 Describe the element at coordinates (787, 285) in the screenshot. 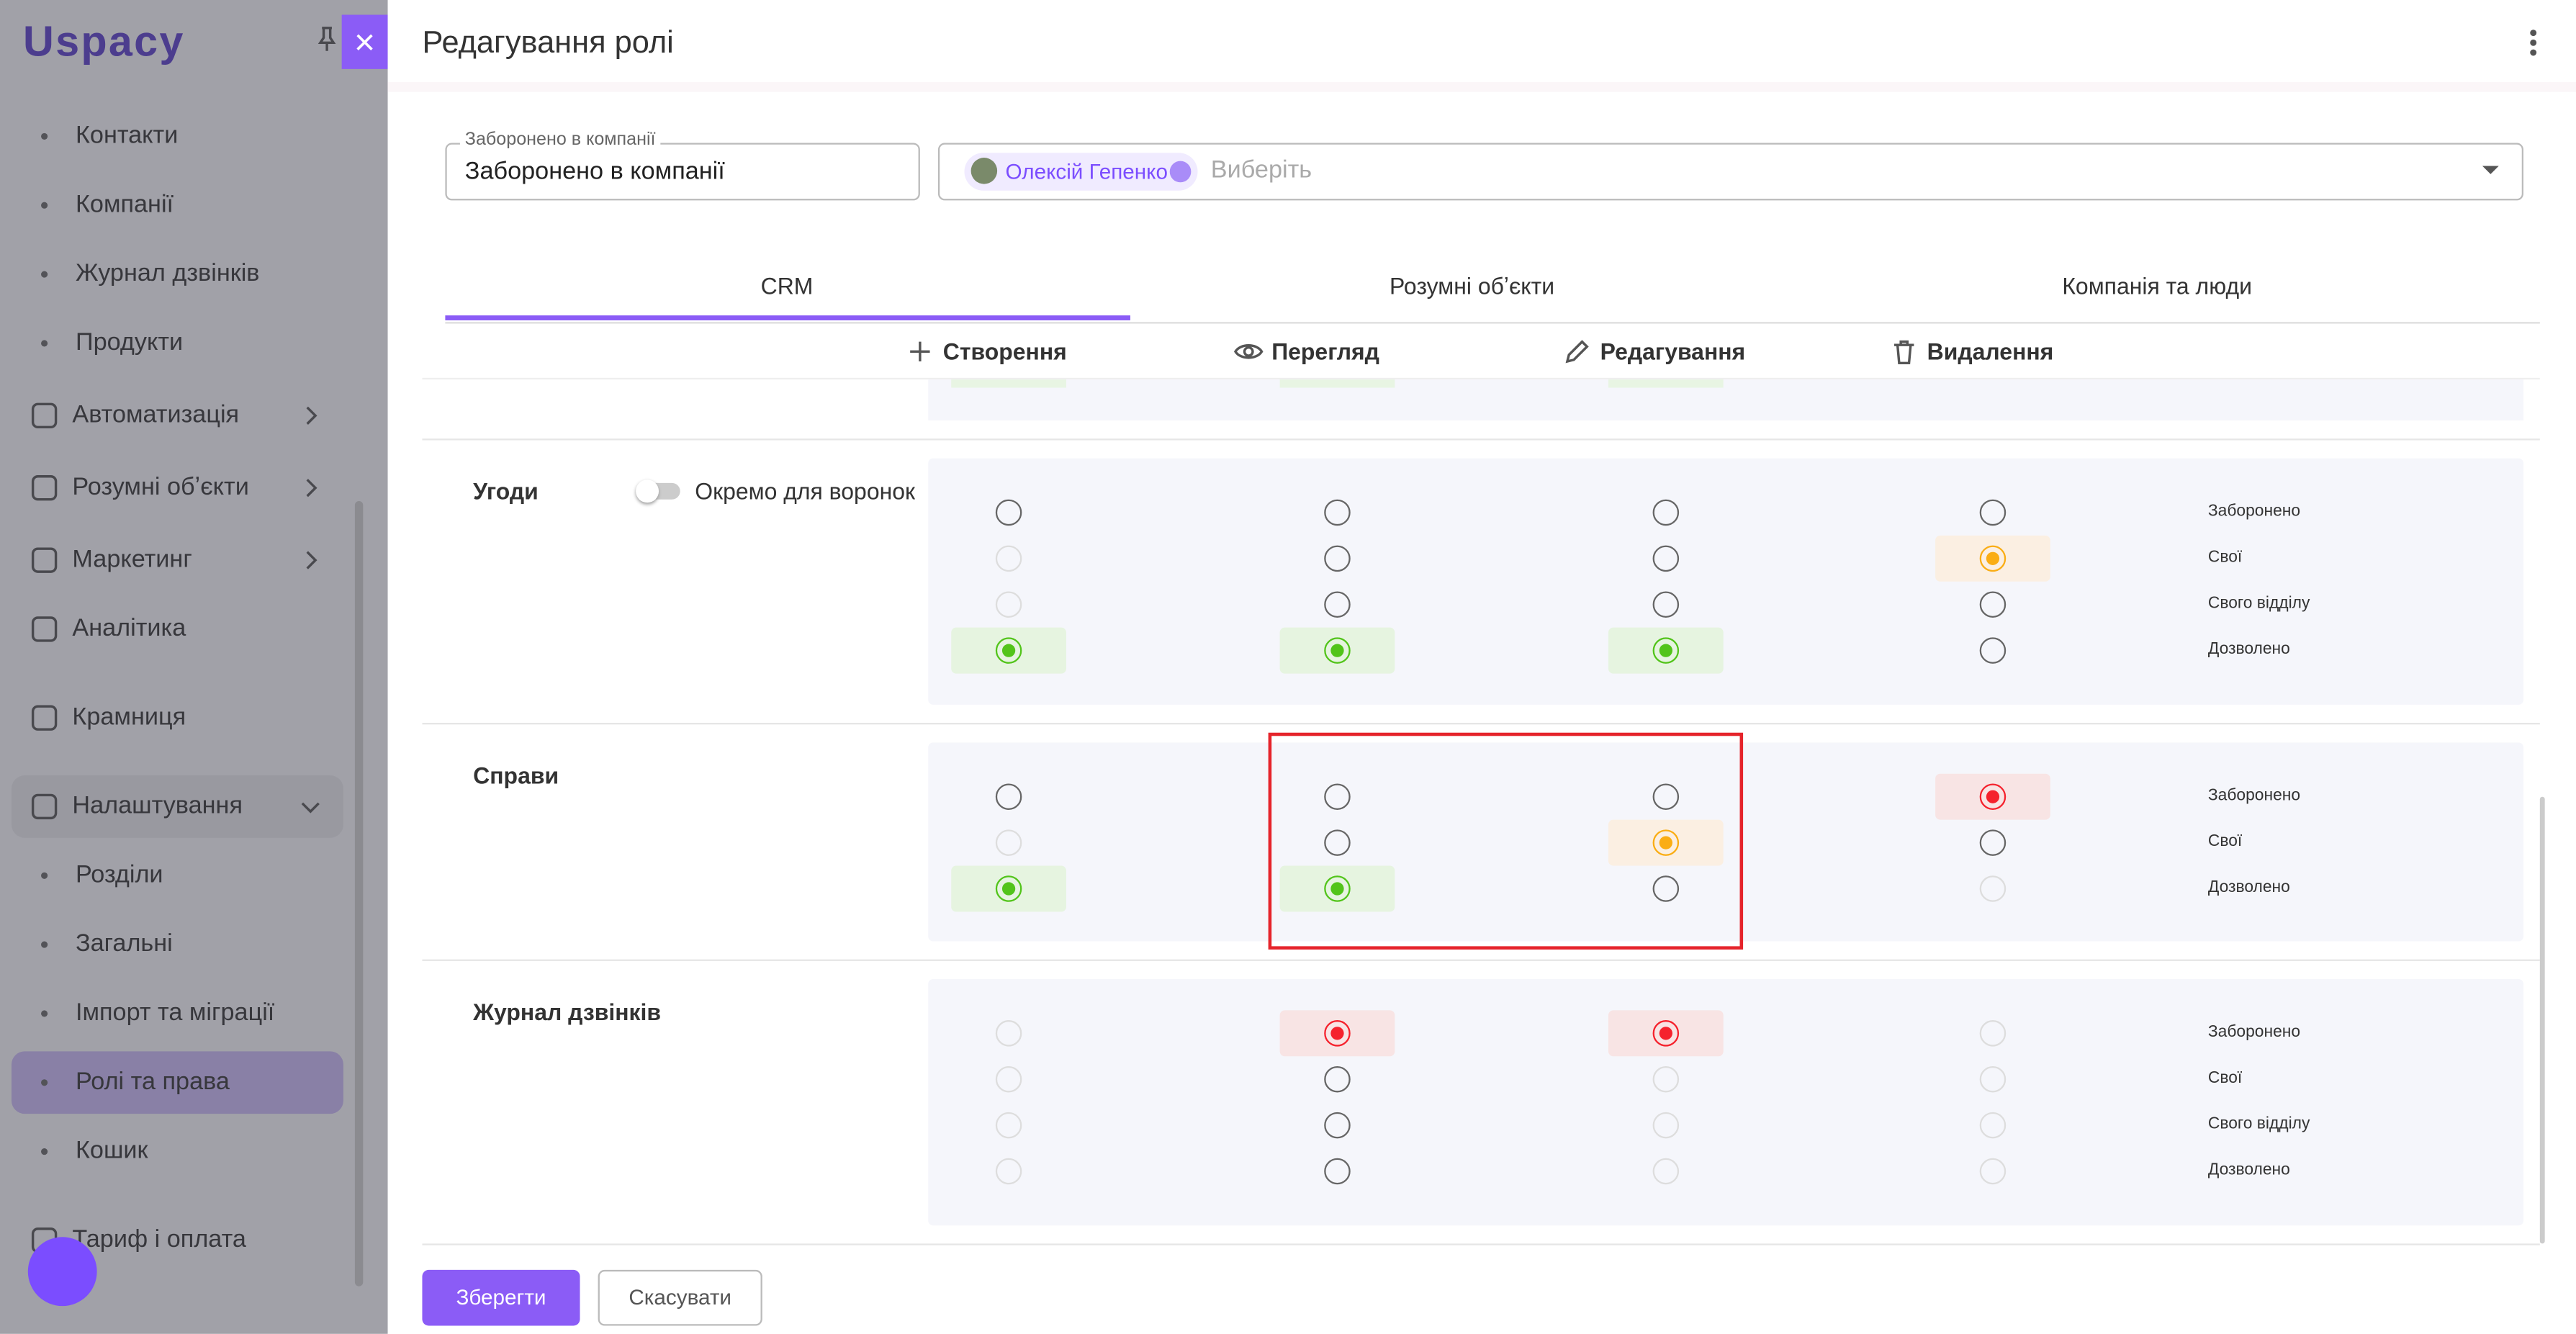

I see `tab: CRM` at that location.